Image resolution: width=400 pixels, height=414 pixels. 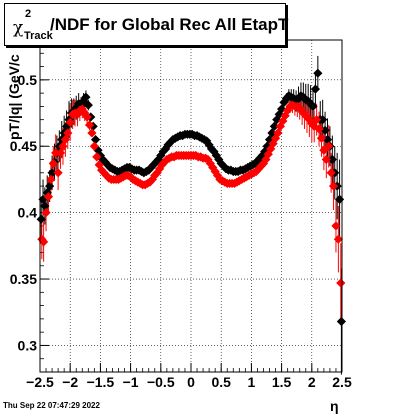 I want to click on y-tick-label: 0.3, so click(x=28, y=345).